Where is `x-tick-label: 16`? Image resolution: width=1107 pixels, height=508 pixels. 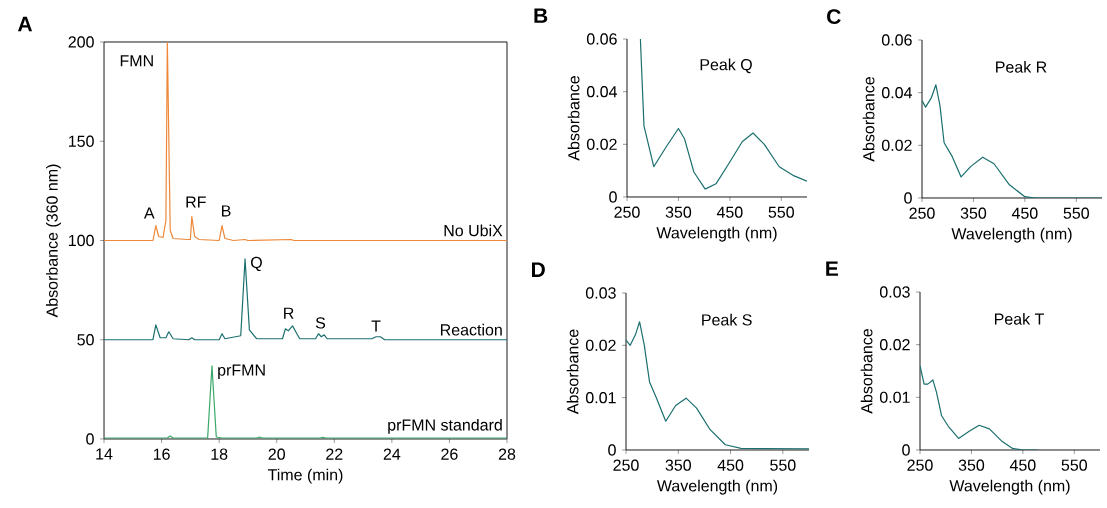
x-tick-label: 16 is located at coordinates (161, 454).